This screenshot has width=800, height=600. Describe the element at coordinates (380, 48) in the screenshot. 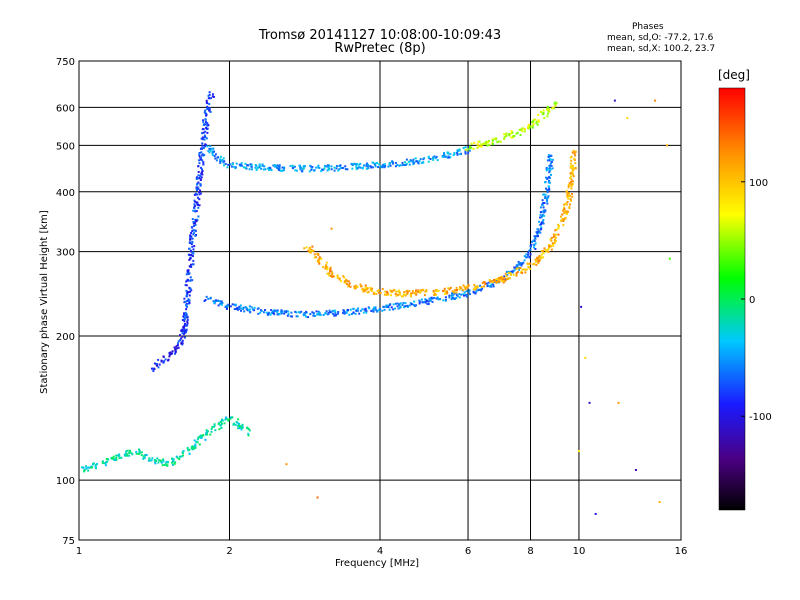

I see `chart-subtitle: RwPretec (8p)` at that location.